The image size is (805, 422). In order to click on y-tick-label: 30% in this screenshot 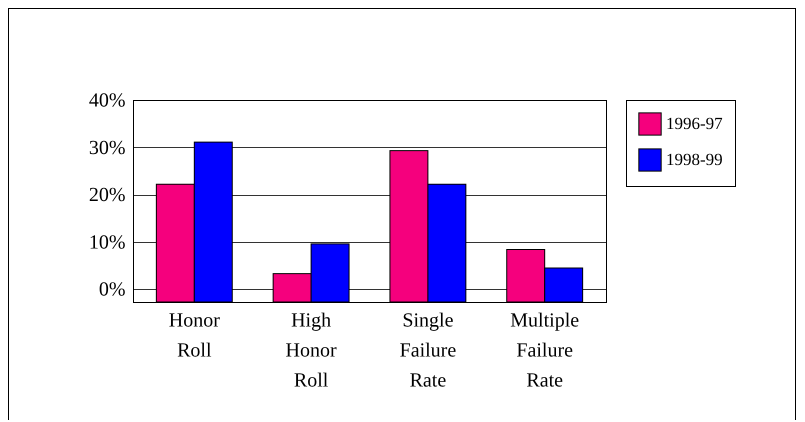, I will do `click(107, 147)`.